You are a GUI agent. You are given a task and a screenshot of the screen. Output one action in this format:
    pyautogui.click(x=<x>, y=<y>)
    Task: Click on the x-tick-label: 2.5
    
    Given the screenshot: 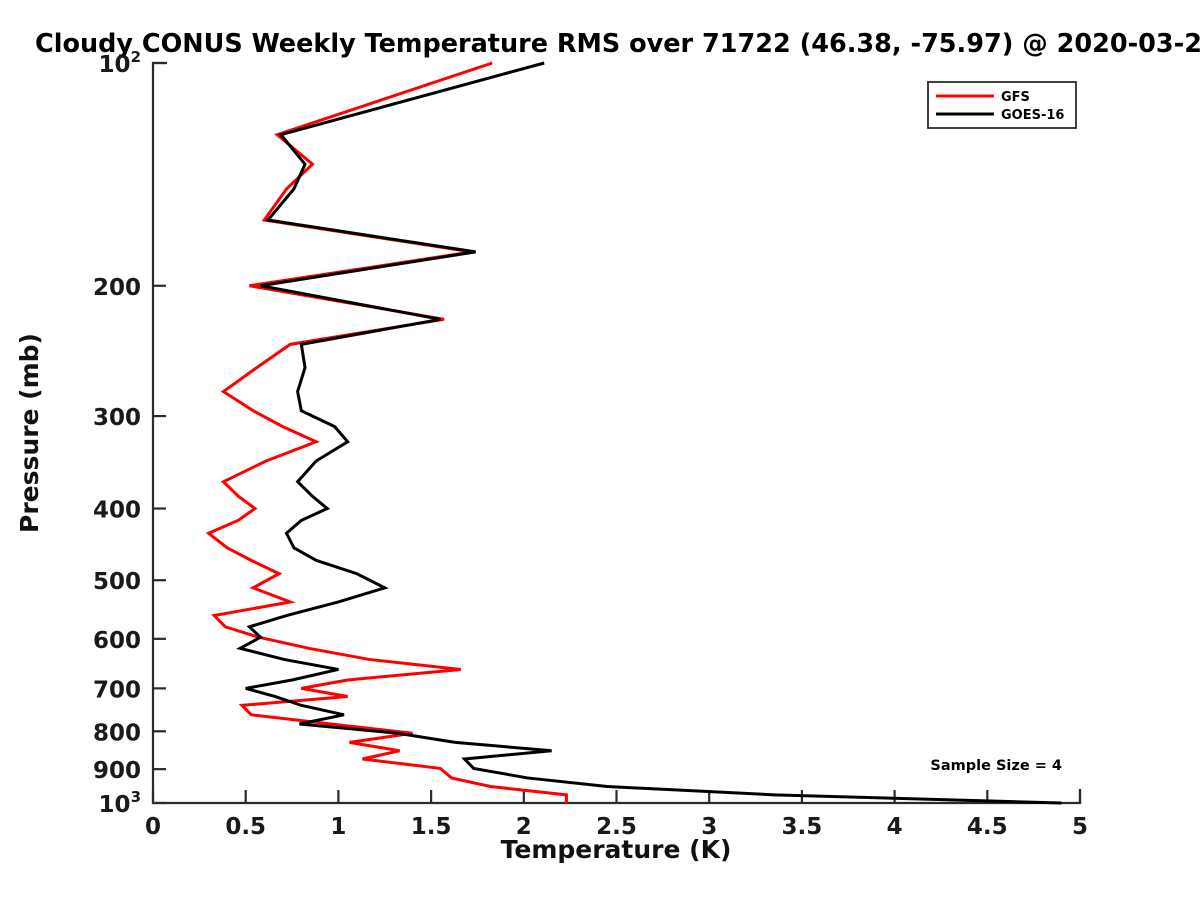 What is the action you would take?
    pyautogui.click(x=616, y=827)
    